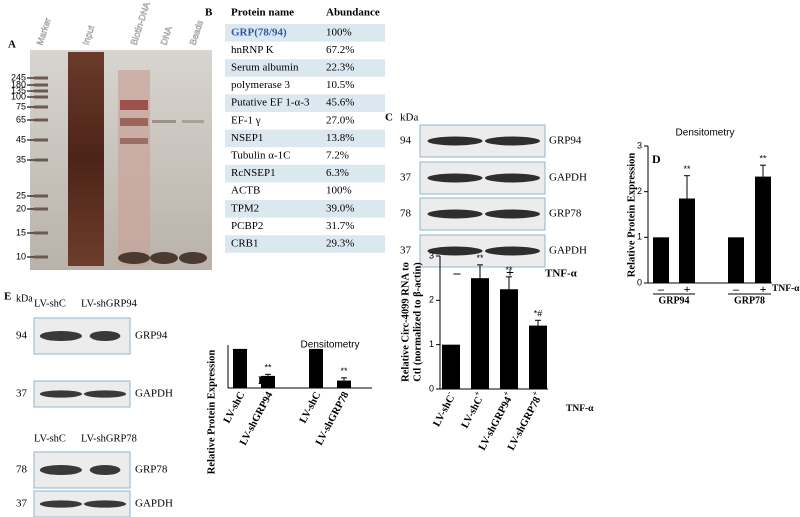 The height and width of the screenshot is (517, 800). Describe the element at coordinates (749, 300) in the screenshot. I see `group-label: GRP78` at that location.